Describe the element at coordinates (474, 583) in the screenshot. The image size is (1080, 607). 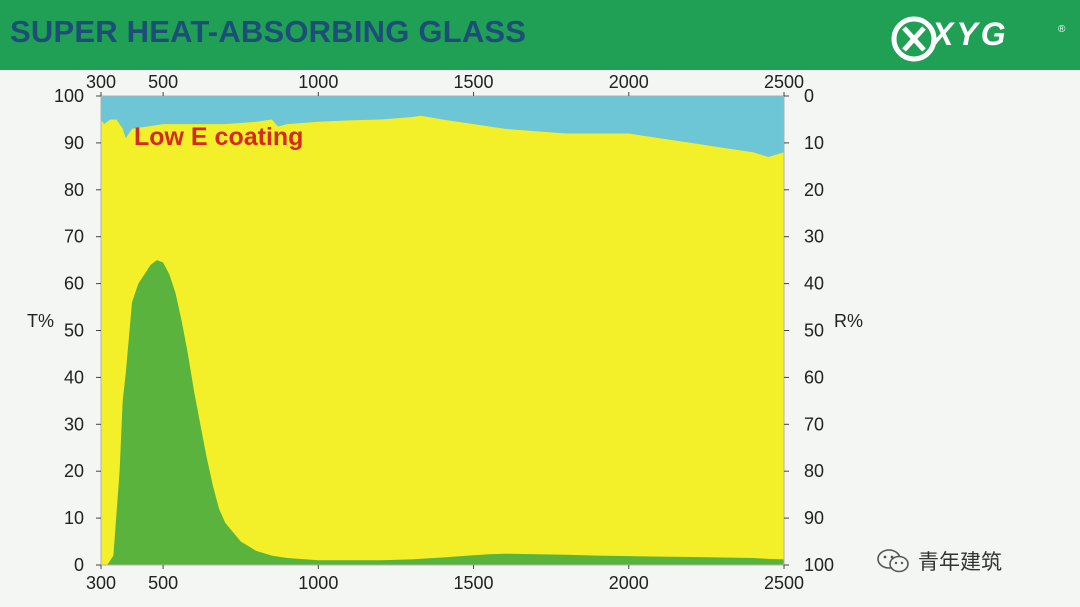
I see `x-tick-label-bottom: 1500` at that location.